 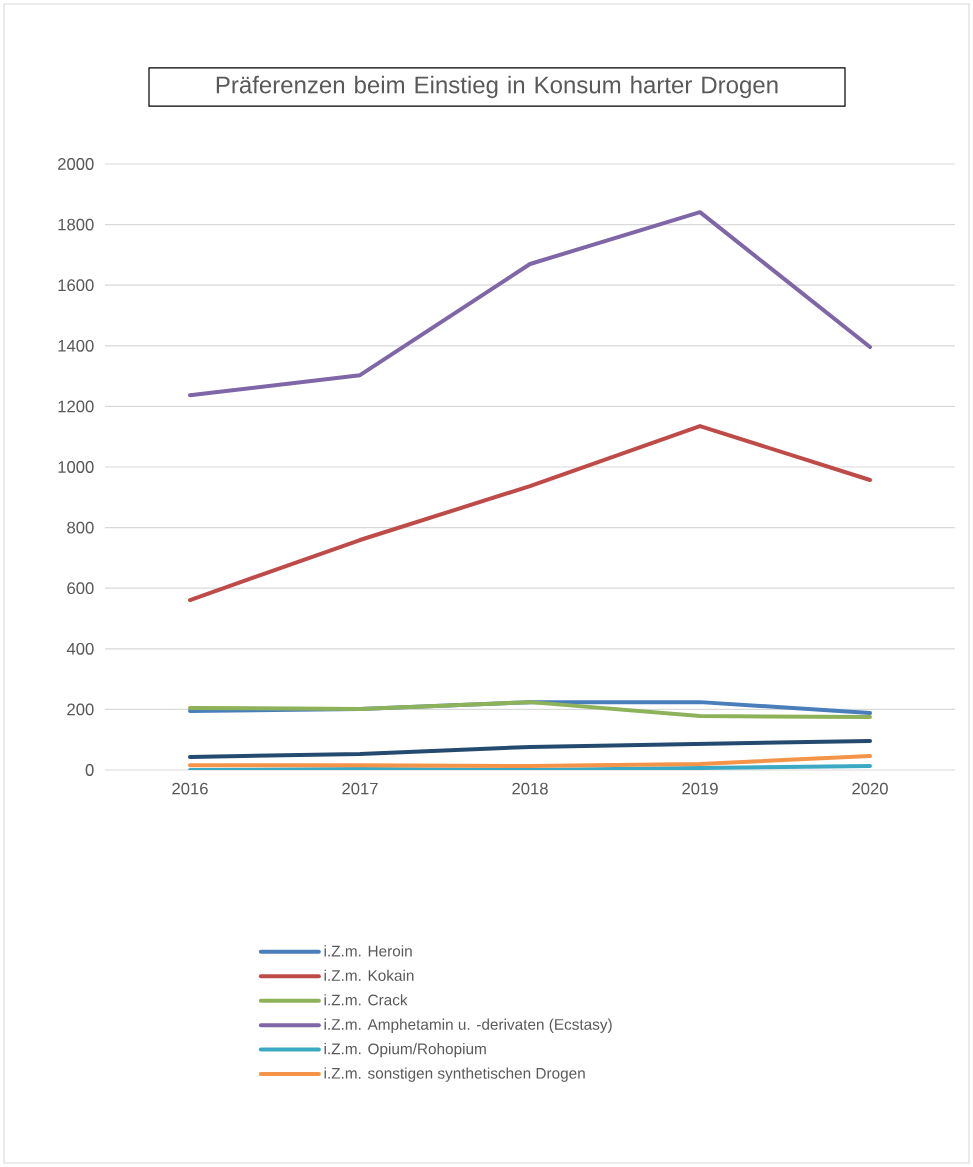 I want to click on y-tick-label: 1200, so click(x=76, y=406).